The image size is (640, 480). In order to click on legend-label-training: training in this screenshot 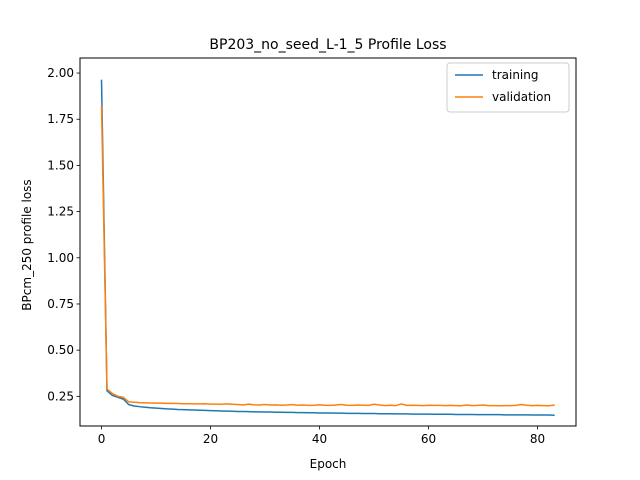, I will do `click(515, 75)`.